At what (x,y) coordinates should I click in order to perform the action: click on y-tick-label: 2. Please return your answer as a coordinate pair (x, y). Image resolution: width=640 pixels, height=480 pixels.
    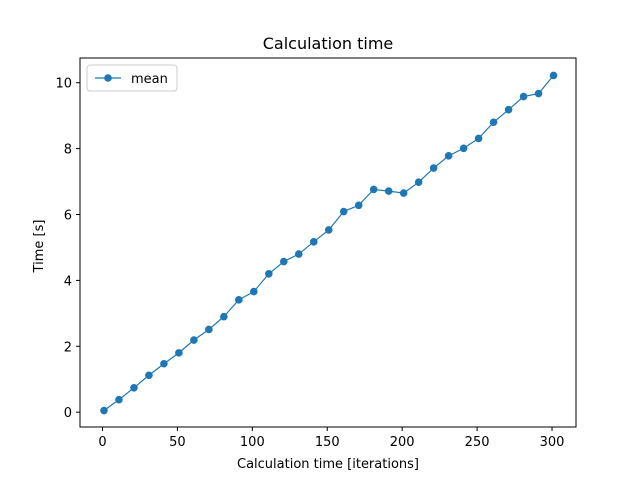
    Looking at the image, I should click on (68, 347).